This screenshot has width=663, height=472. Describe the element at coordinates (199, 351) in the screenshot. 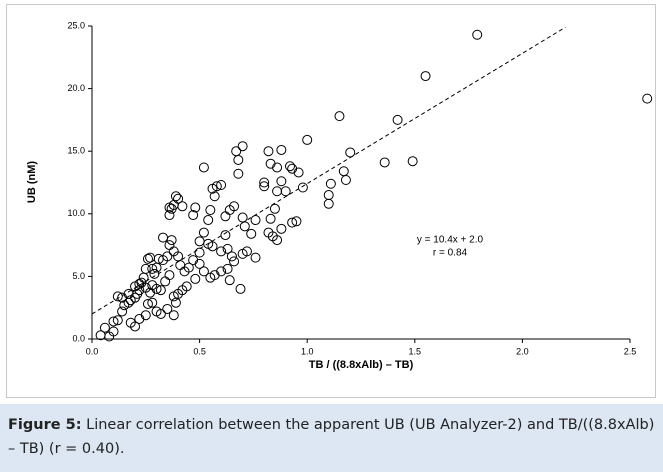

I see `x-tick-label: 0.5` at that location.